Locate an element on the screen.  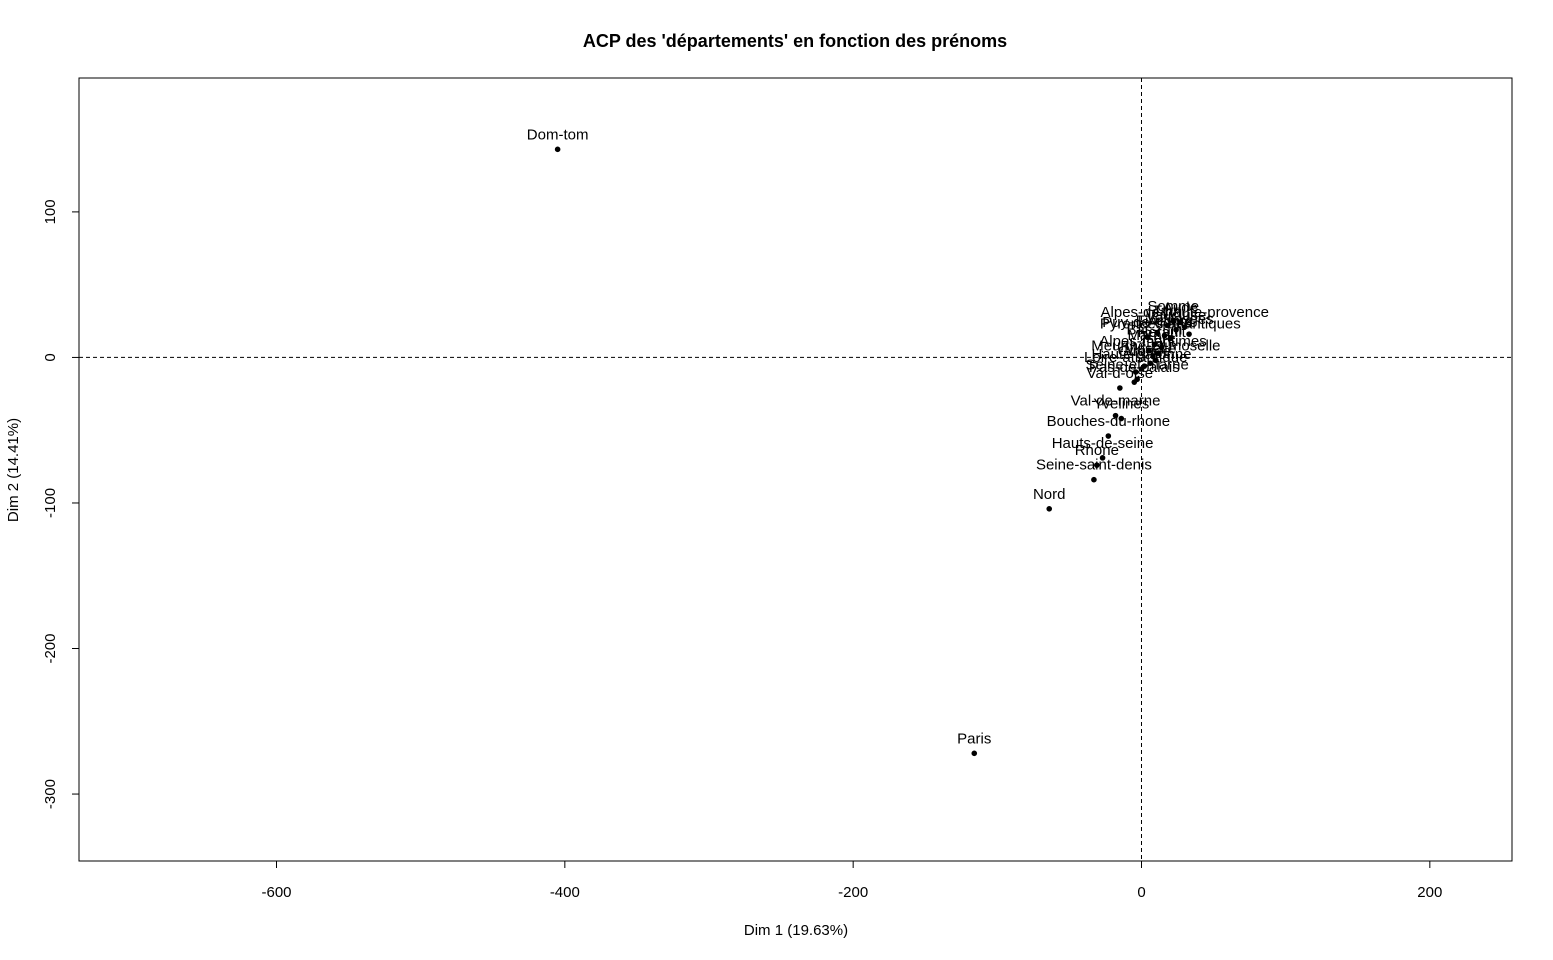
data-point-label: Haute-garonne is located at coordinates (1141, 354).